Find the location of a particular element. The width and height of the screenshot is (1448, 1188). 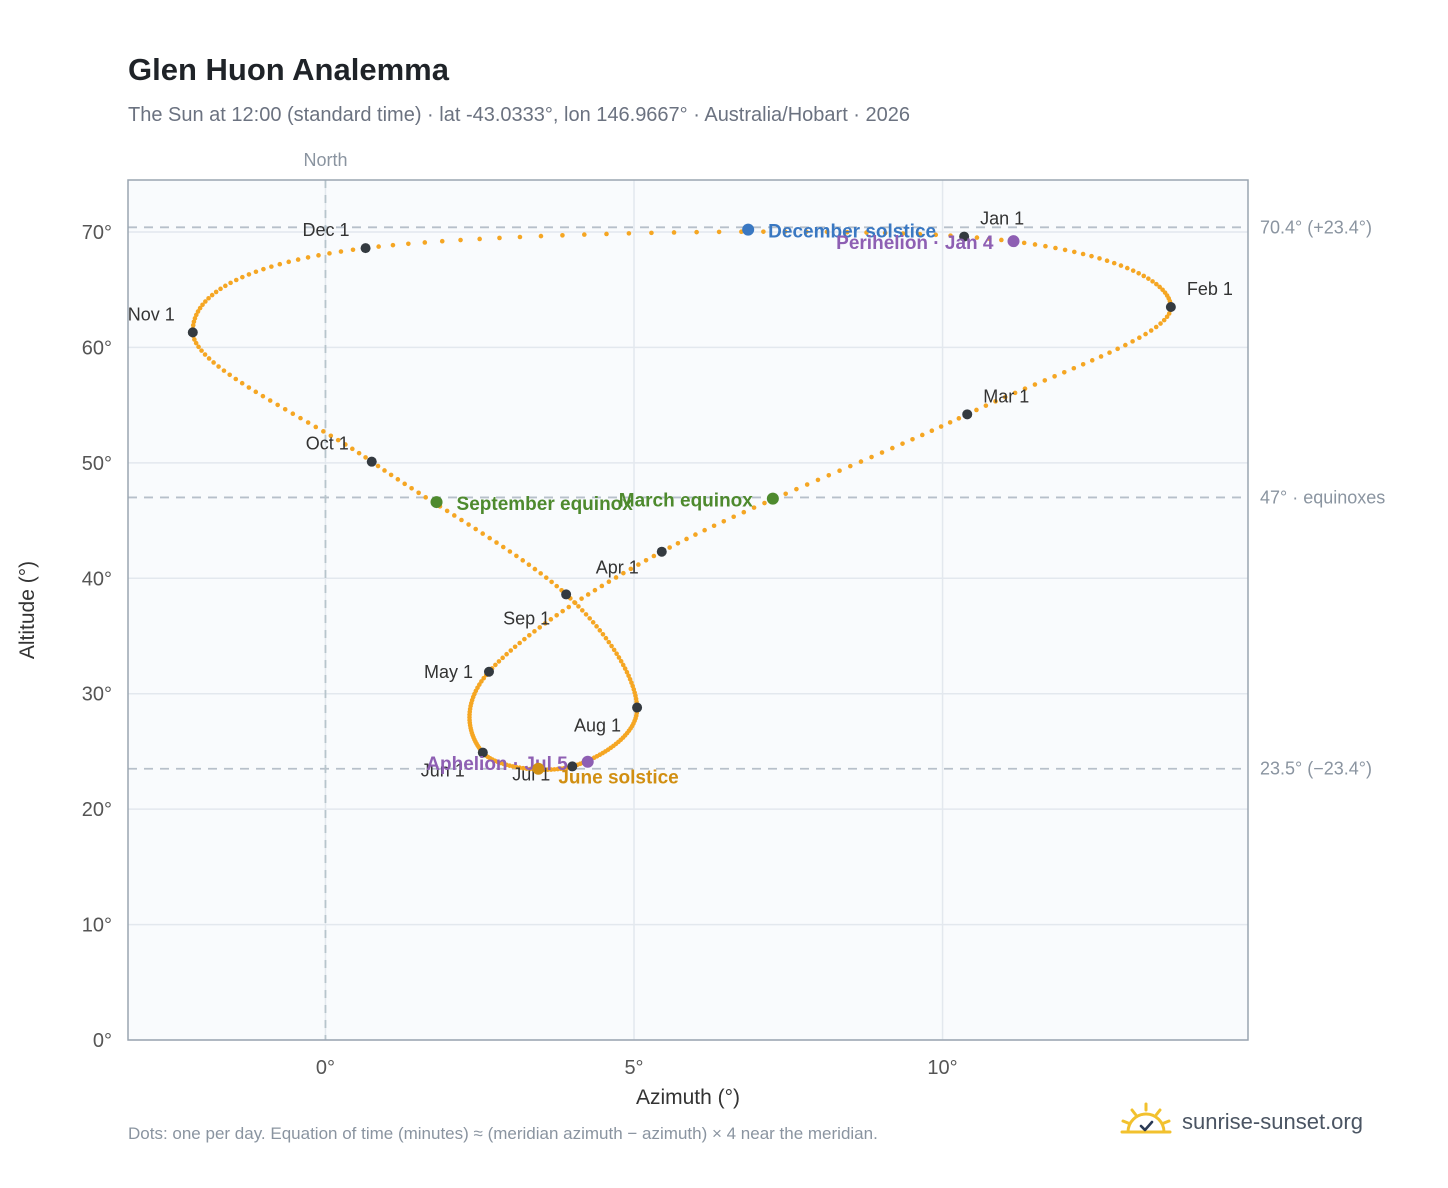

month-label: Oct 1 is located at coordinates (327, 444).